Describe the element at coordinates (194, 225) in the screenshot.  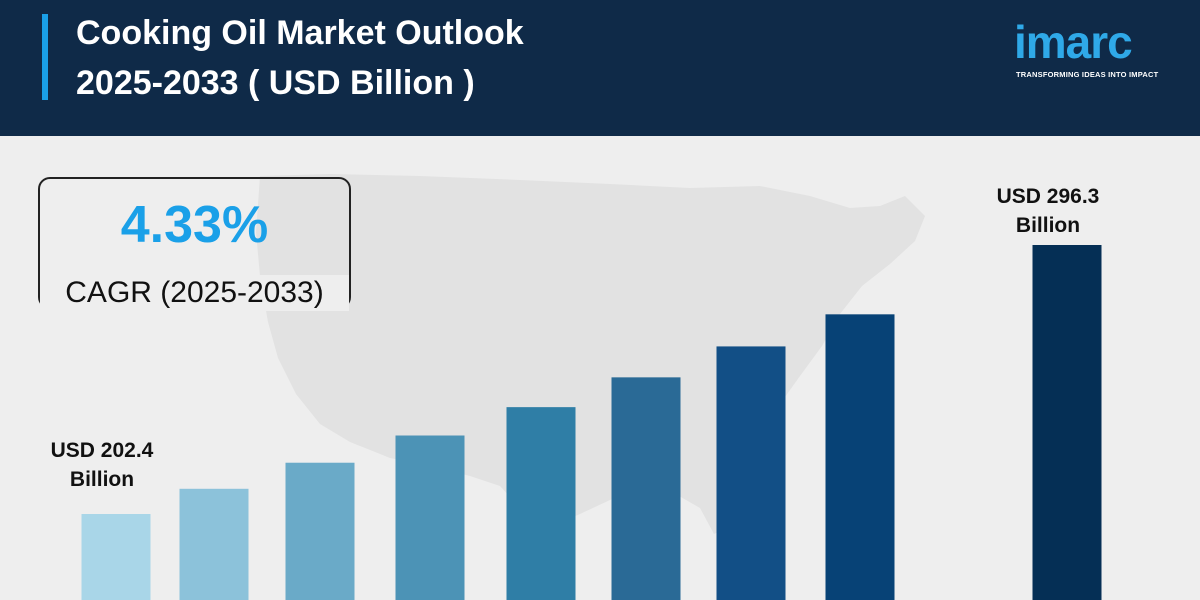
I see `cagr-value: 4.33%` at that location.